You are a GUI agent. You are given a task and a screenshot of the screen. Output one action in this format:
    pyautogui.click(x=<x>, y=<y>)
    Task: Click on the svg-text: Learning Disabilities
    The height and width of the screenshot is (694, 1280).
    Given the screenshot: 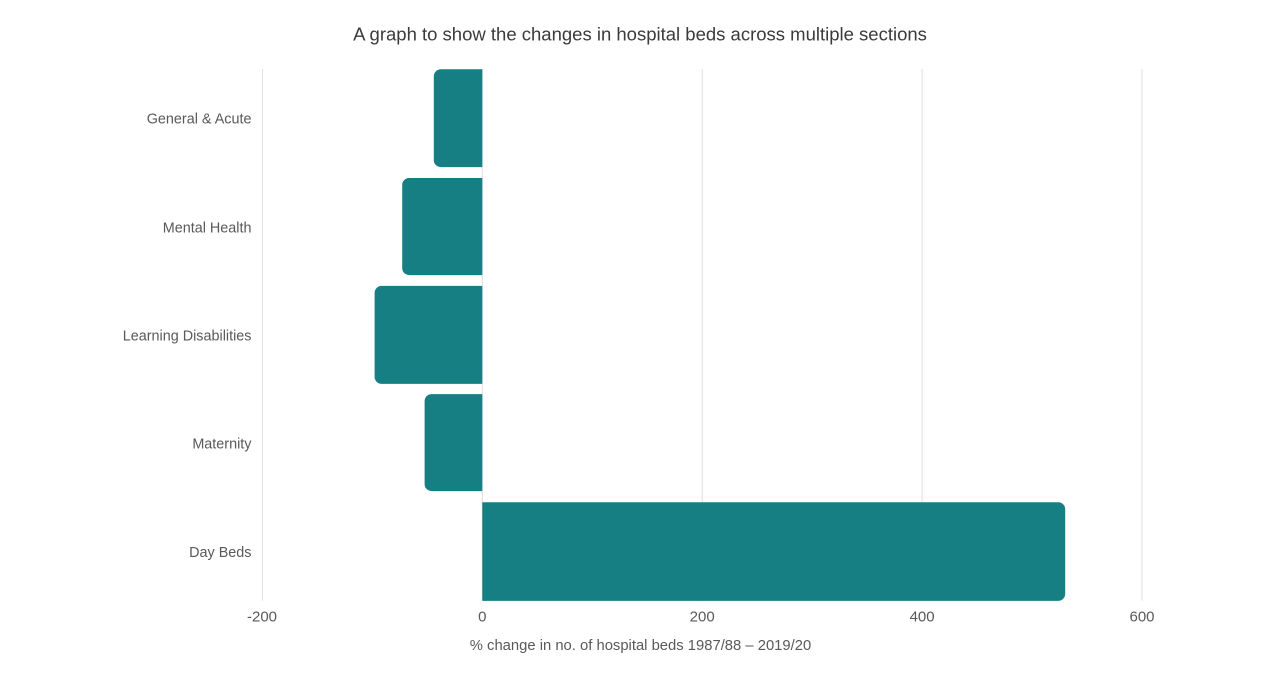 What is the action you would take?
    pyautogui.click(x=187, y=337)
    